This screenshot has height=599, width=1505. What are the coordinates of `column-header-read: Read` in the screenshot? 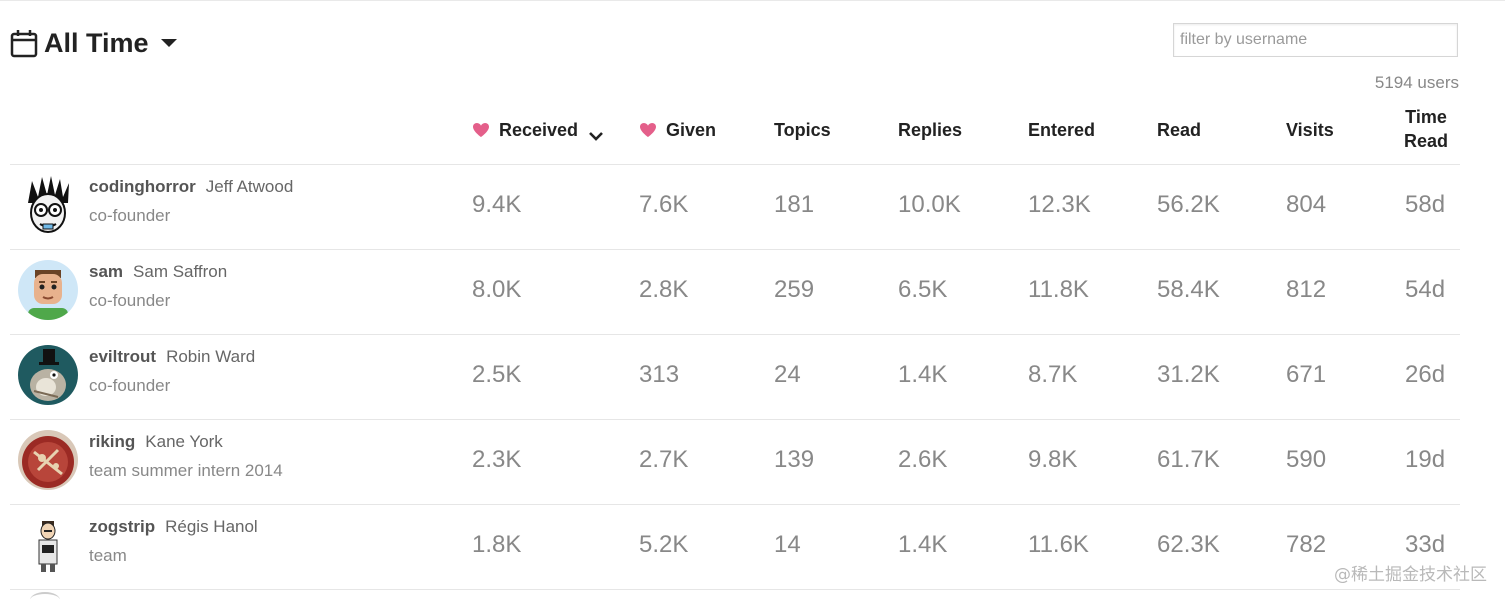 It's located at (1179, 130).